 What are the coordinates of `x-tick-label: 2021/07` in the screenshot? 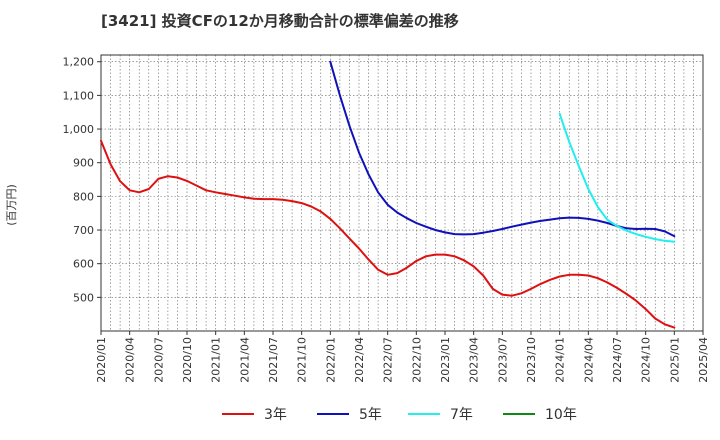 It's located at (273, 360).